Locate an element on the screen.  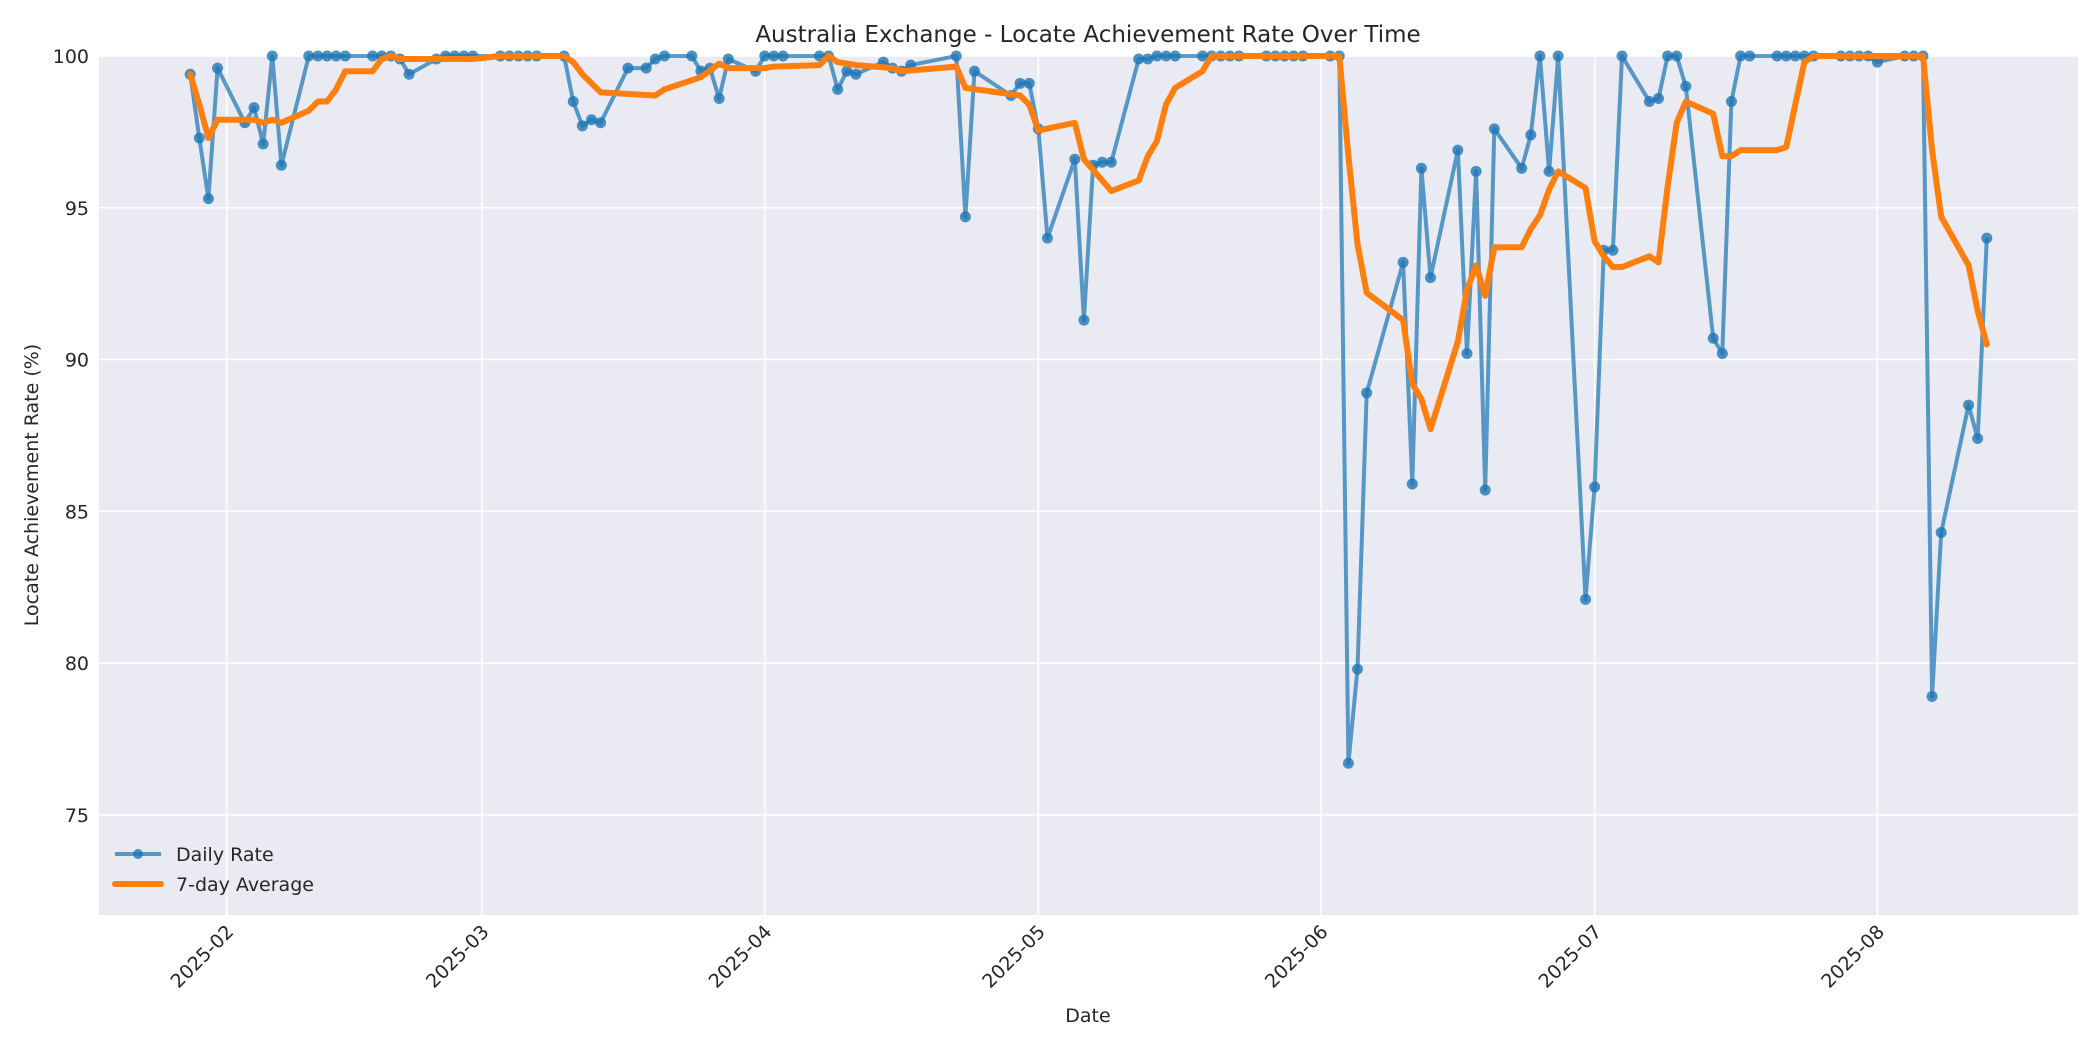
legend-label-seven-day-average: 7-day Average is located at coordinates (245, 885).